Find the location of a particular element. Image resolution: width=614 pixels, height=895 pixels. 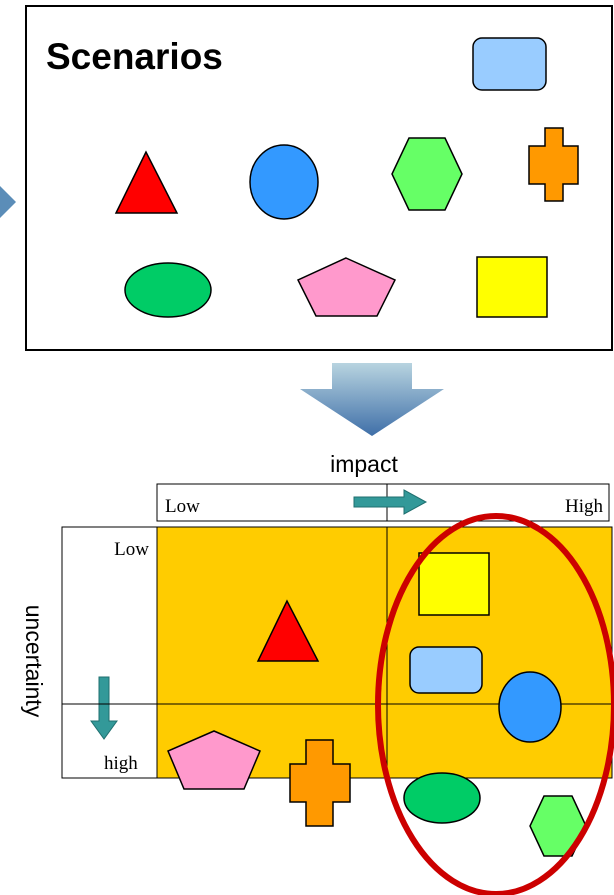

matrix-square is located at coordinates (454, 584).